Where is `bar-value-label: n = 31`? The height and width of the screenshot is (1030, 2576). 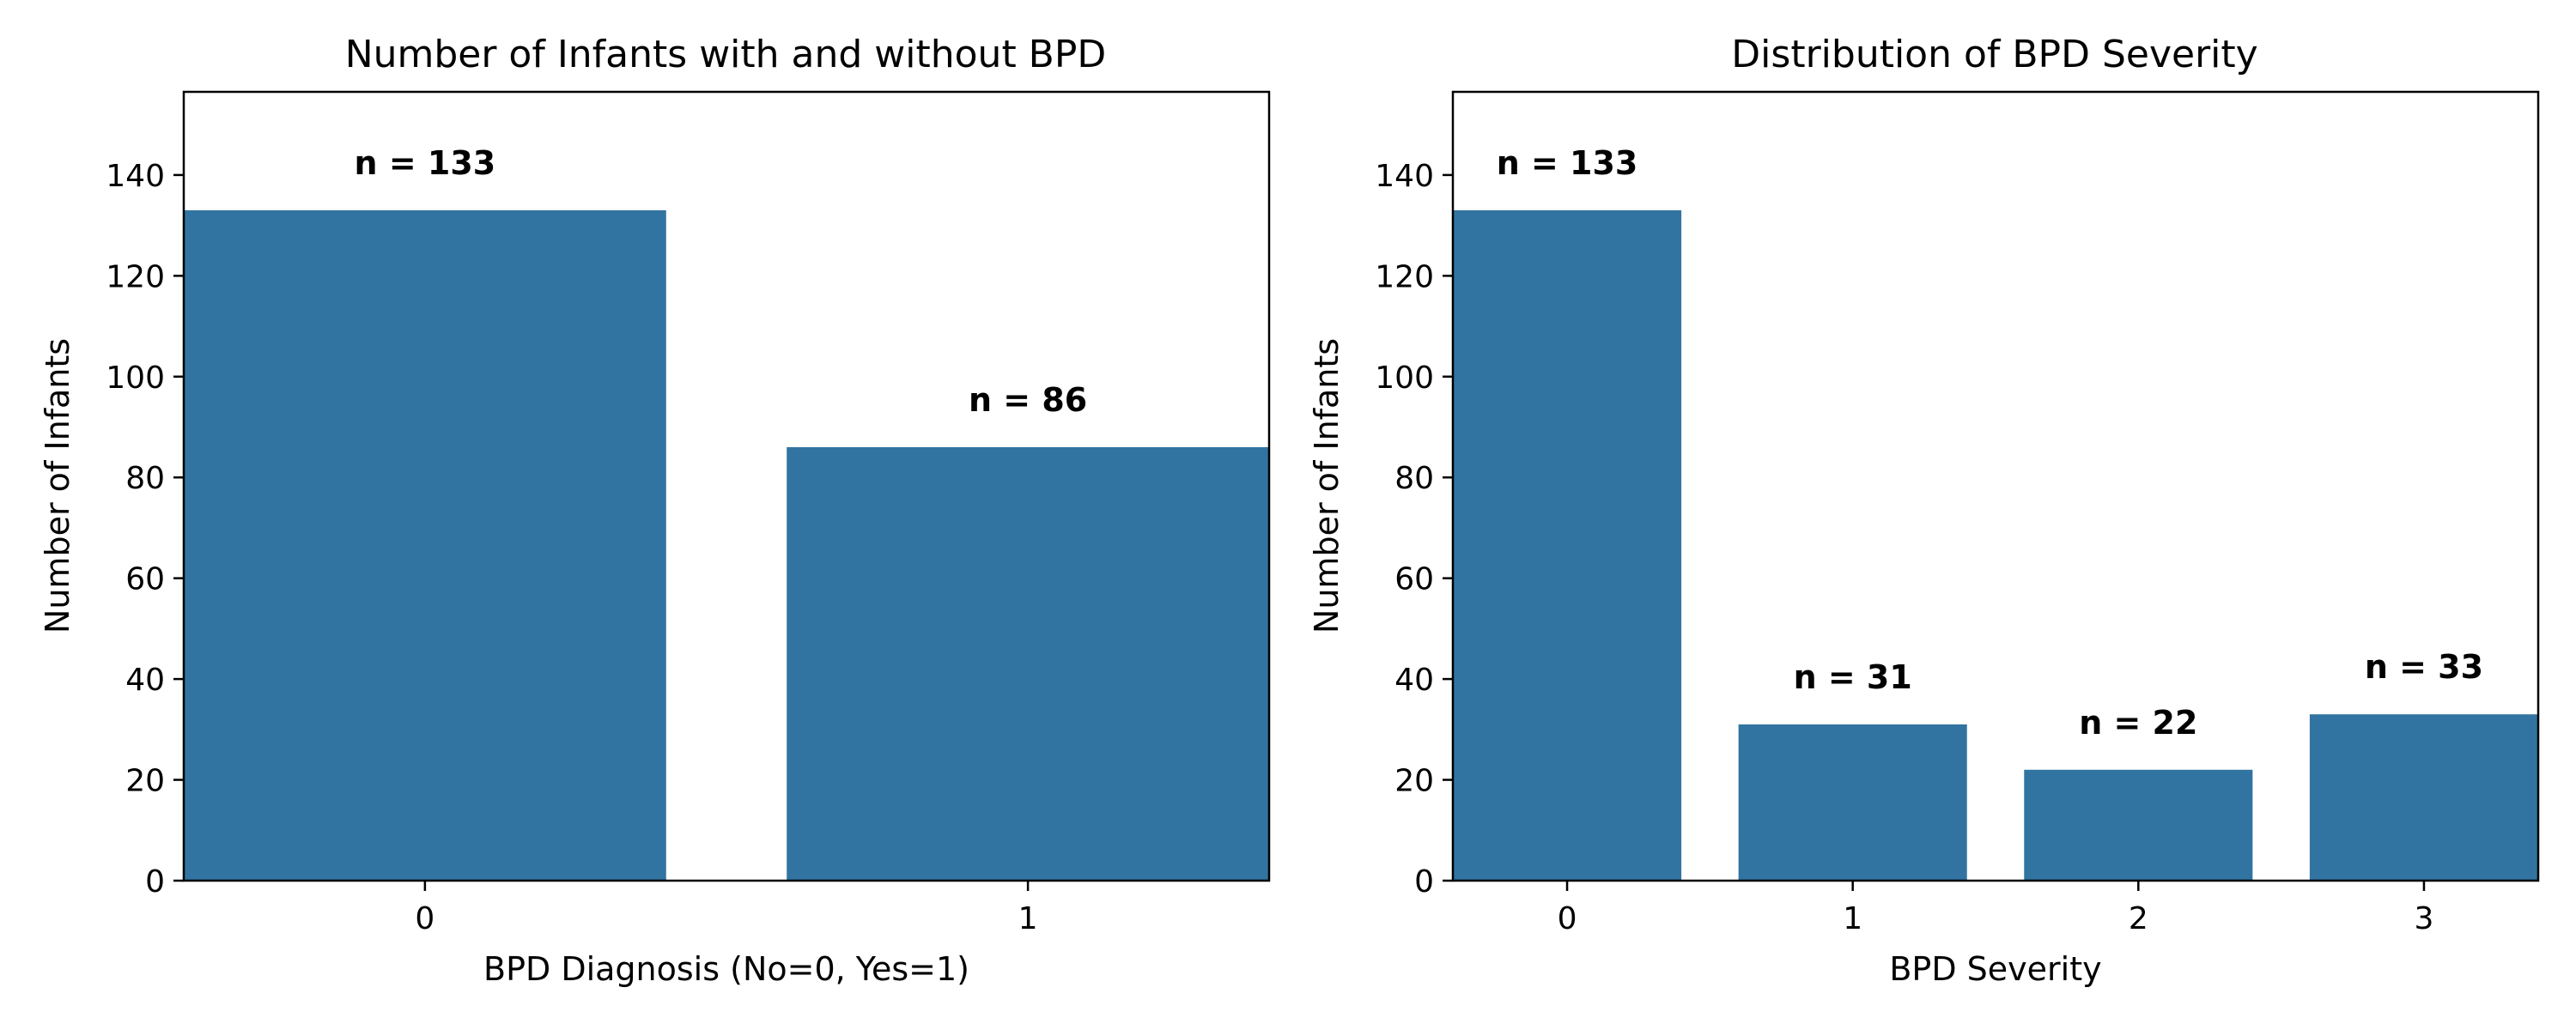 bar-value-label: n = 31 is located at coordinates (1853, 677).